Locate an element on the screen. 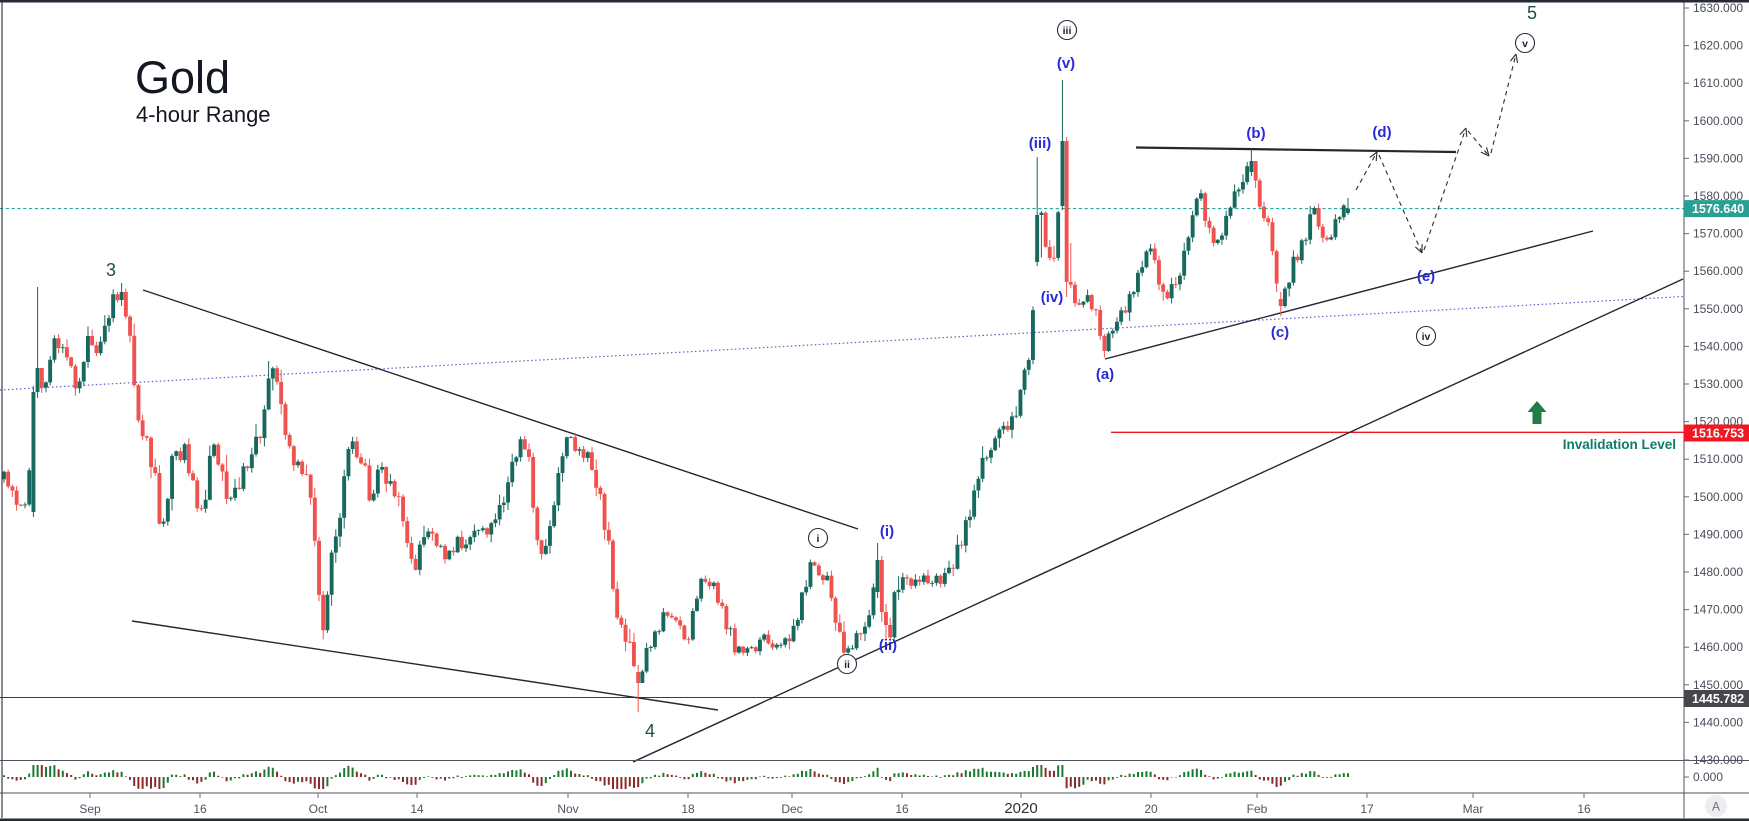 The width and height of the screenshot is (1749, 821). svg-text: 5 is located at coordinates (1532, 13).